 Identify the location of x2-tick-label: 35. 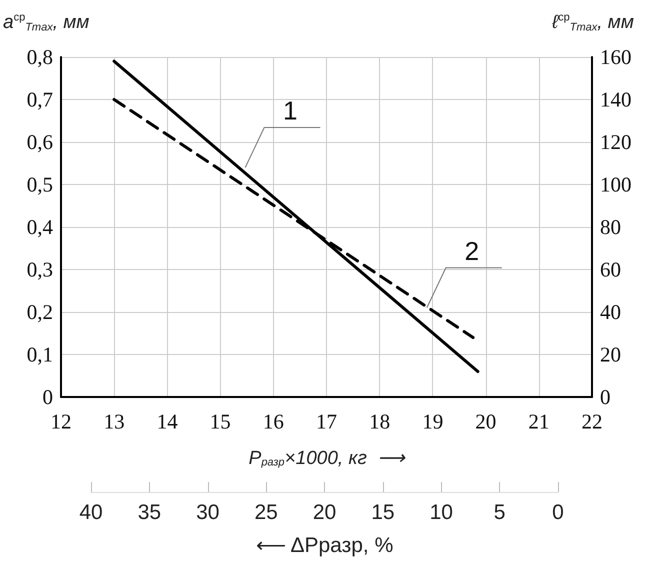
(150, 512).